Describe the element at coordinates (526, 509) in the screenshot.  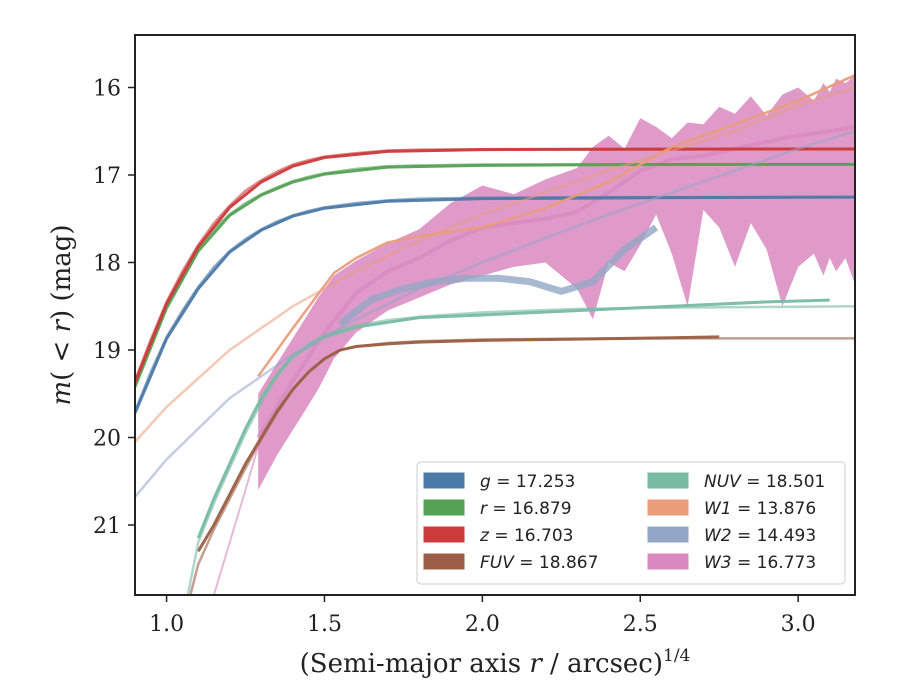
I see `legend-label-r: r = 16.879` at that location.